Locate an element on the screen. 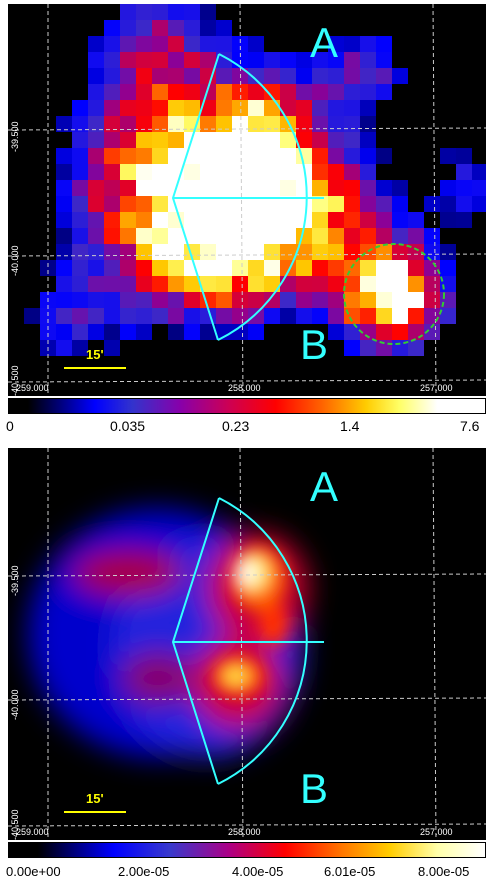 The width and height of the screenshot is (486, 884). cbar-bottom-tick-3: 4.00e-05 is located at coordinates (258, 871).